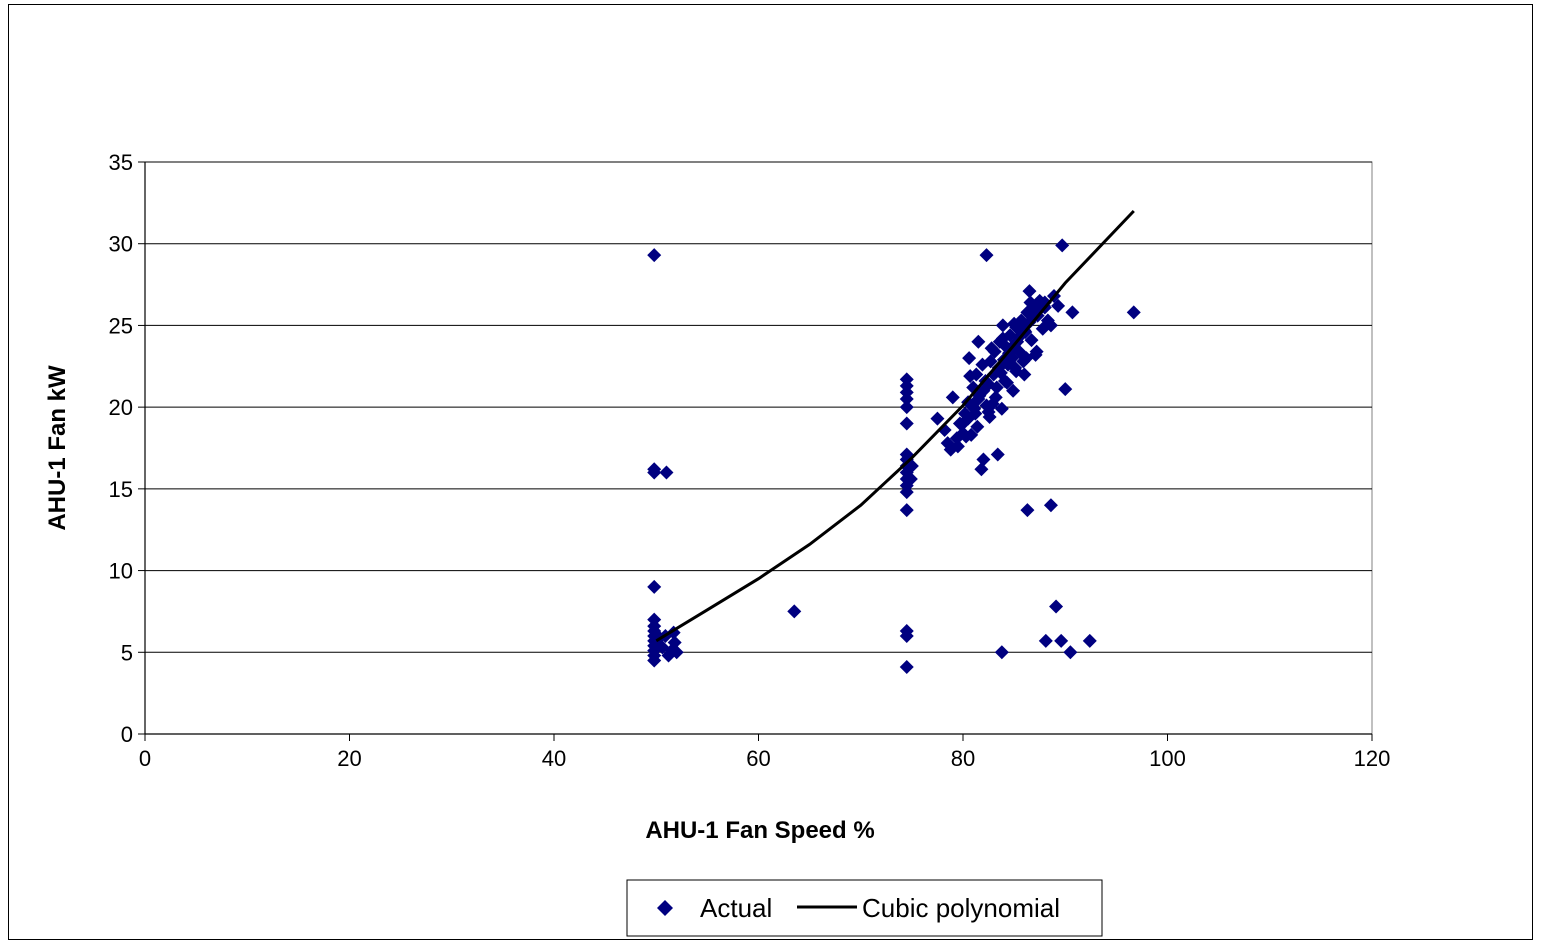  I want to click on y-tick-label: 5, so click(127, 652).